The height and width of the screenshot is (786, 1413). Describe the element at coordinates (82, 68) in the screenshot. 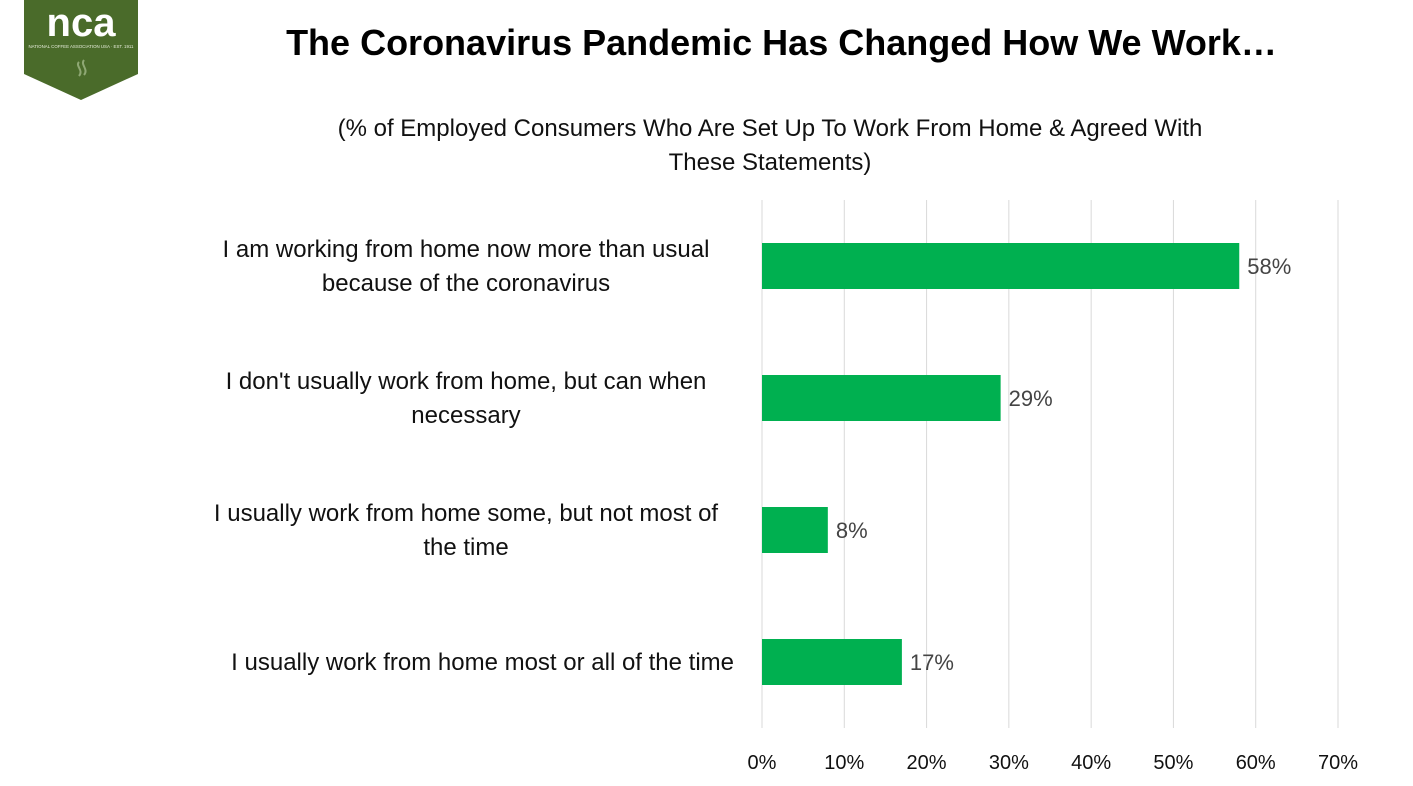

I see `logo-steam-icon` at that location.